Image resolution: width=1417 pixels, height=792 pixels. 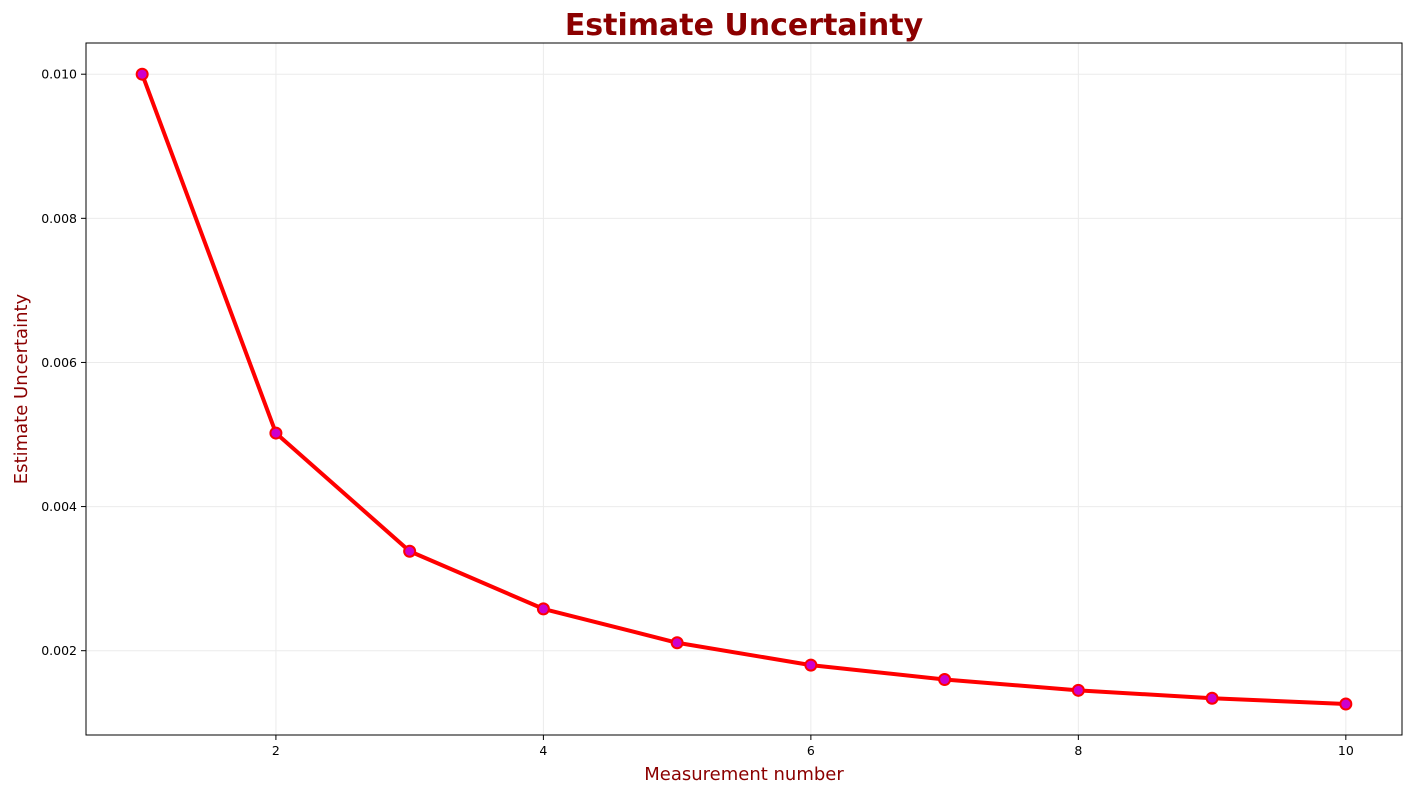 What do you see at coordinates (744, 774) in the screenshot?
I see `x-axis-label: Measurement number` at bounding box center [744, 774].